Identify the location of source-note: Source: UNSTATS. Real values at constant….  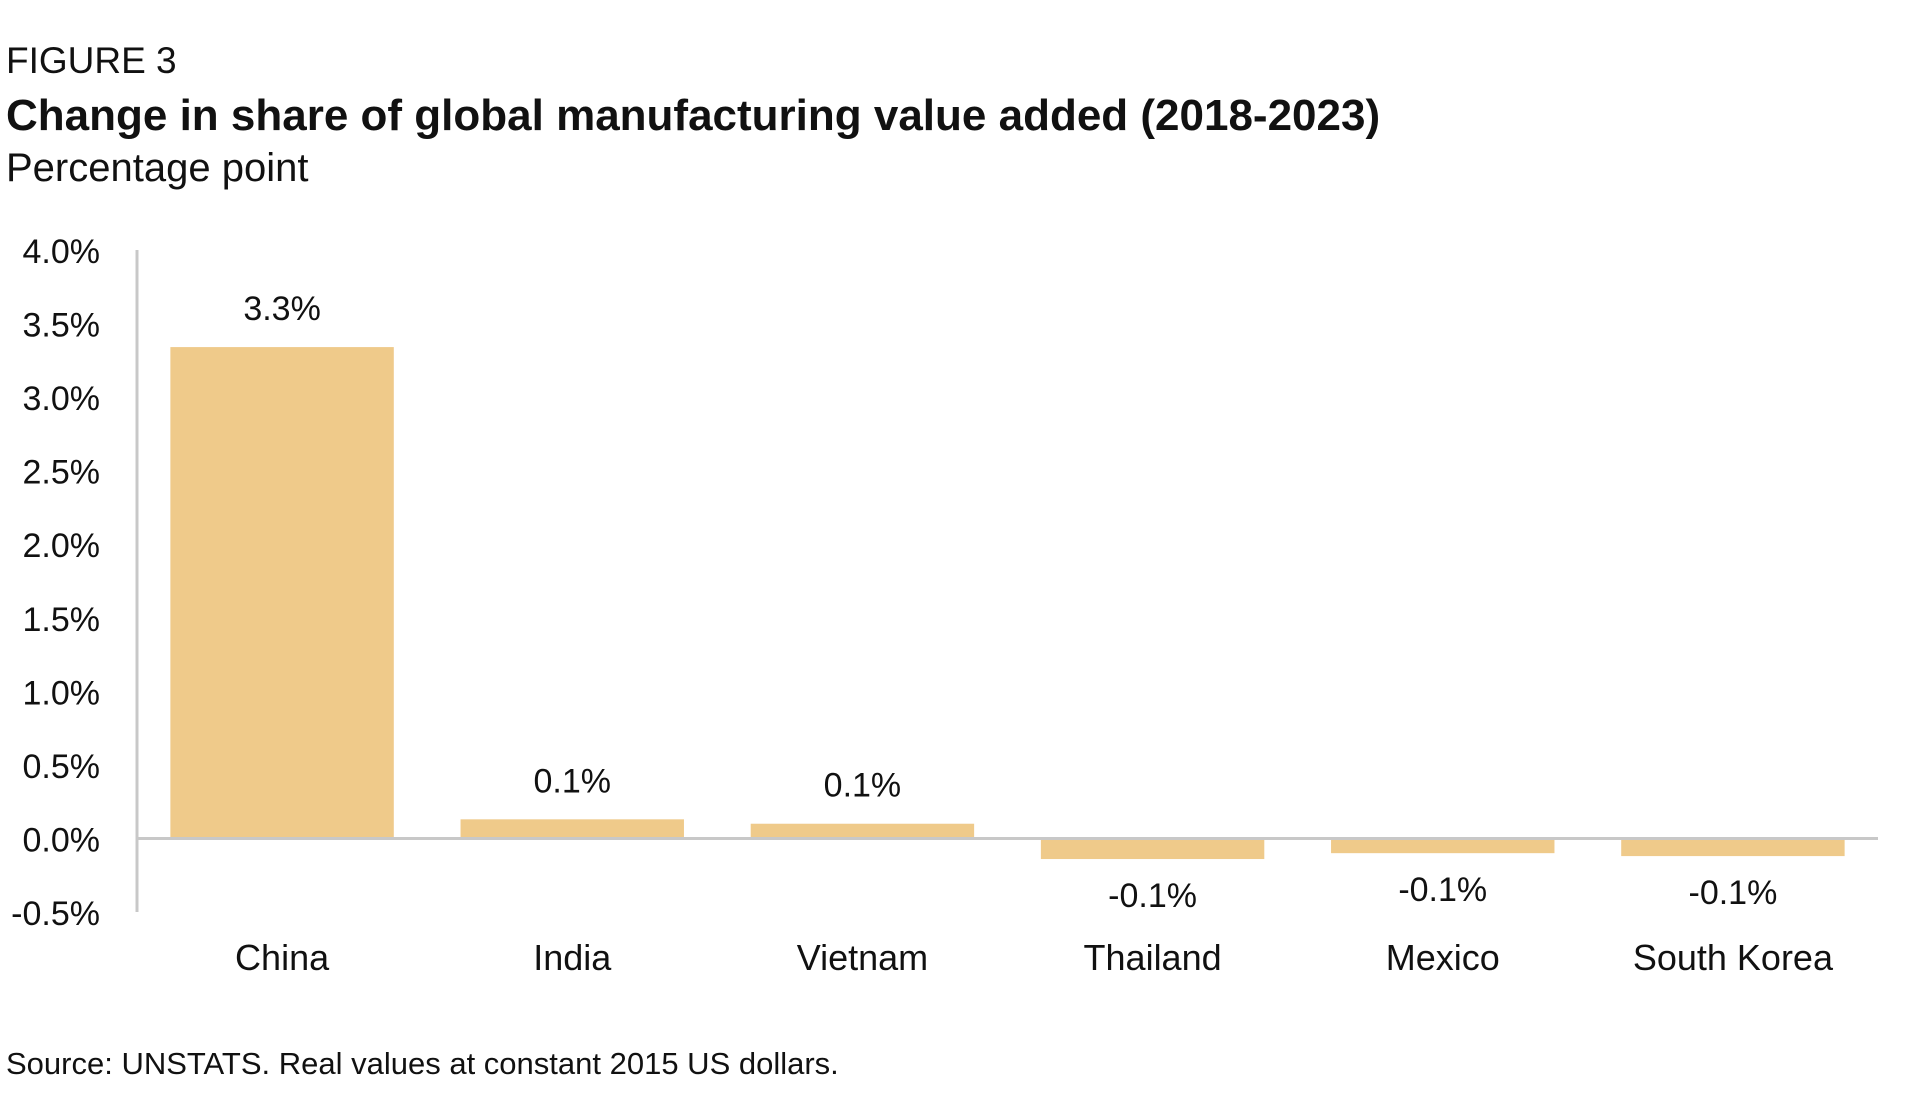
(422, 1063).